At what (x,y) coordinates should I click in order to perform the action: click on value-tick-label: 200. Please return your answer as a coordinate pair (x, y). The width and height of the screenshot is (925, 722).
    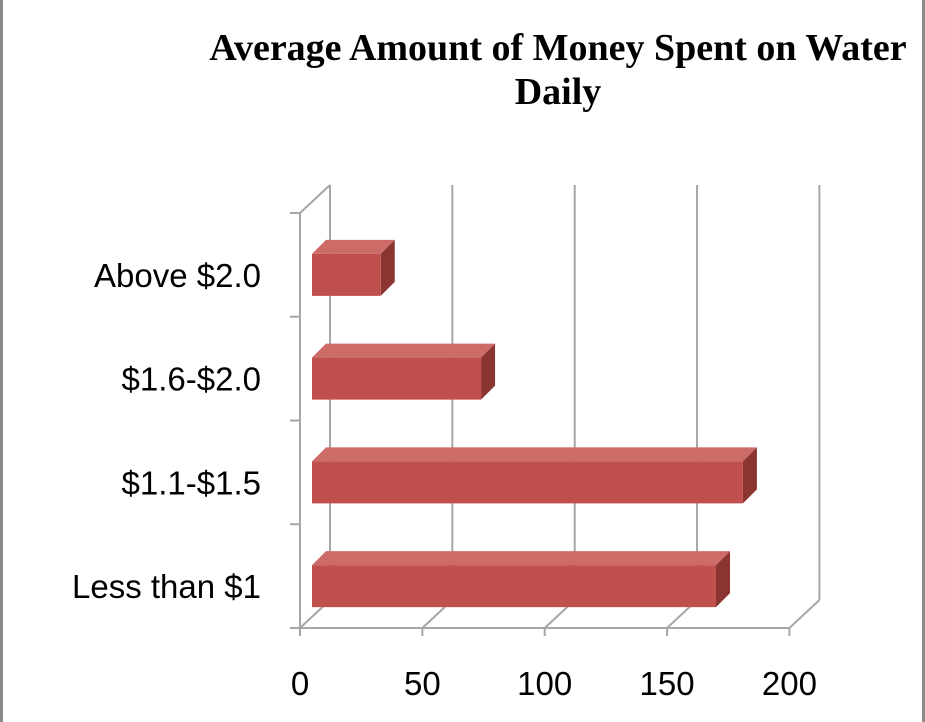
    Looking at the image, I should click on (789, 683).